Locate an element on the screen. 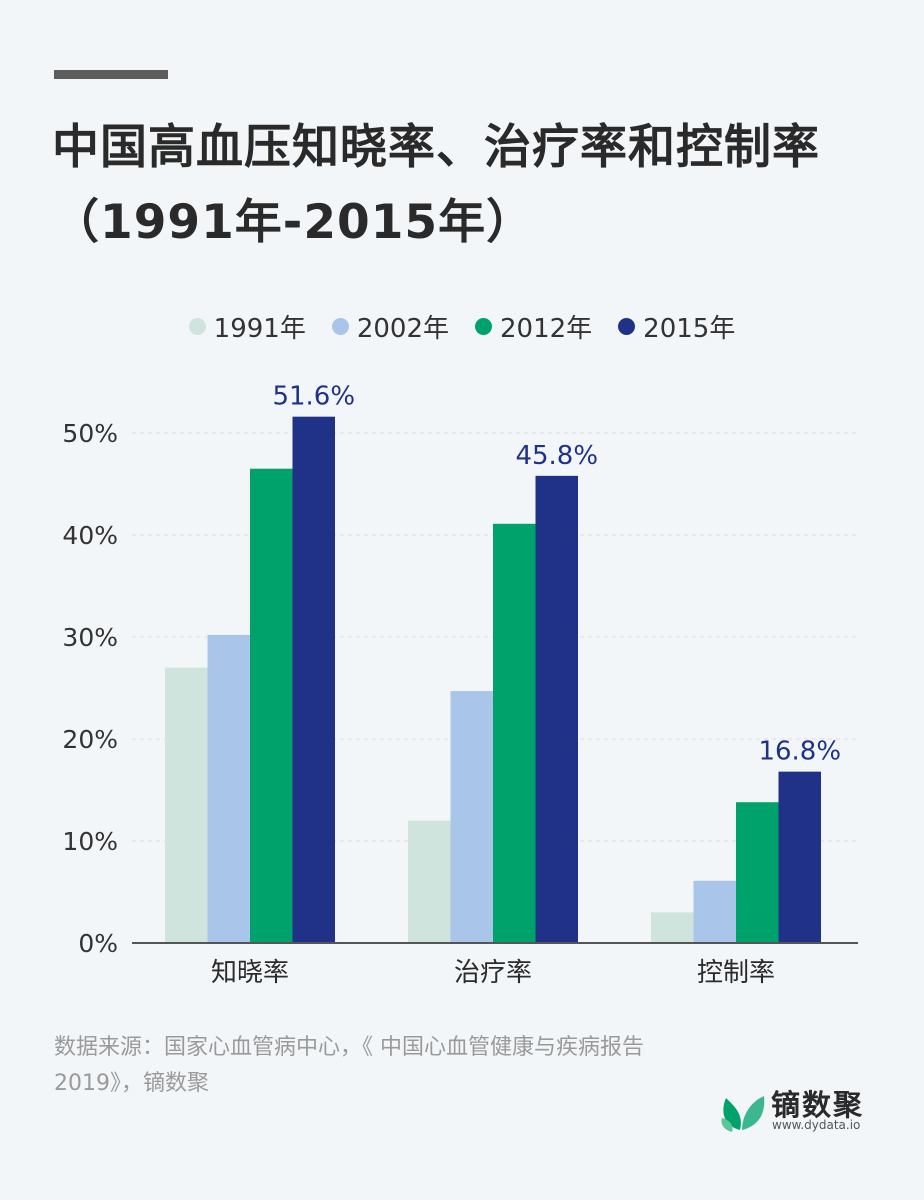  data-label: 45.8% is located at coordinates (556, 456).